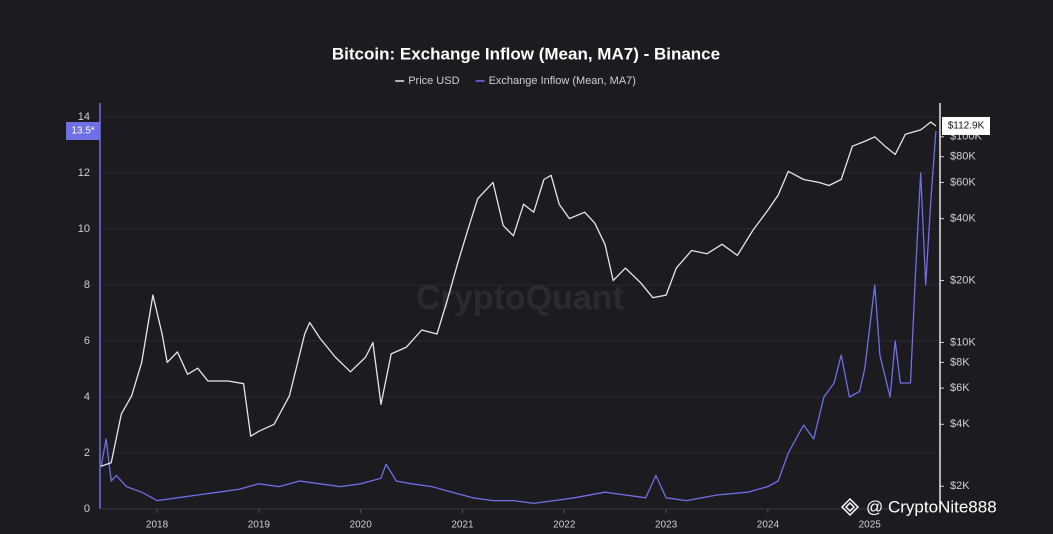  I want to click on y-tick-label: 10, so click(84, 229).